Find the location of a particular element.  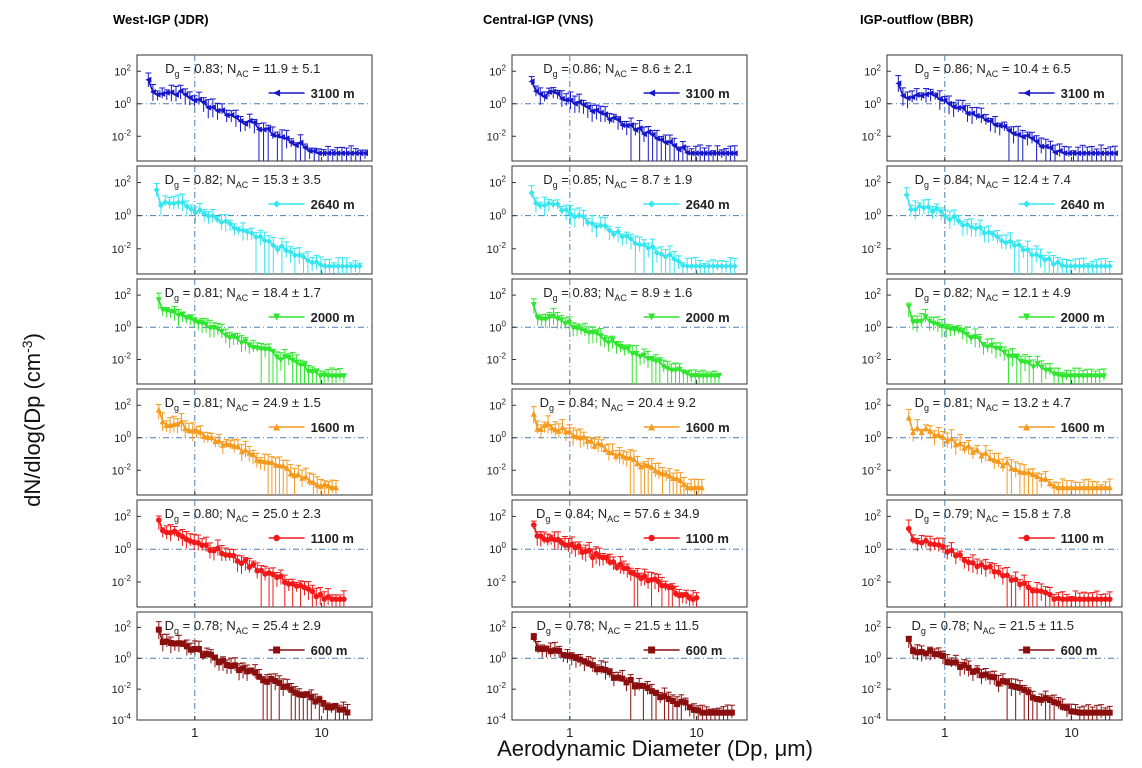

dg-nac-annotation: Dg = 0.86; NAC = 8.6 ± 2.1 is located at coordinates (617, 70).